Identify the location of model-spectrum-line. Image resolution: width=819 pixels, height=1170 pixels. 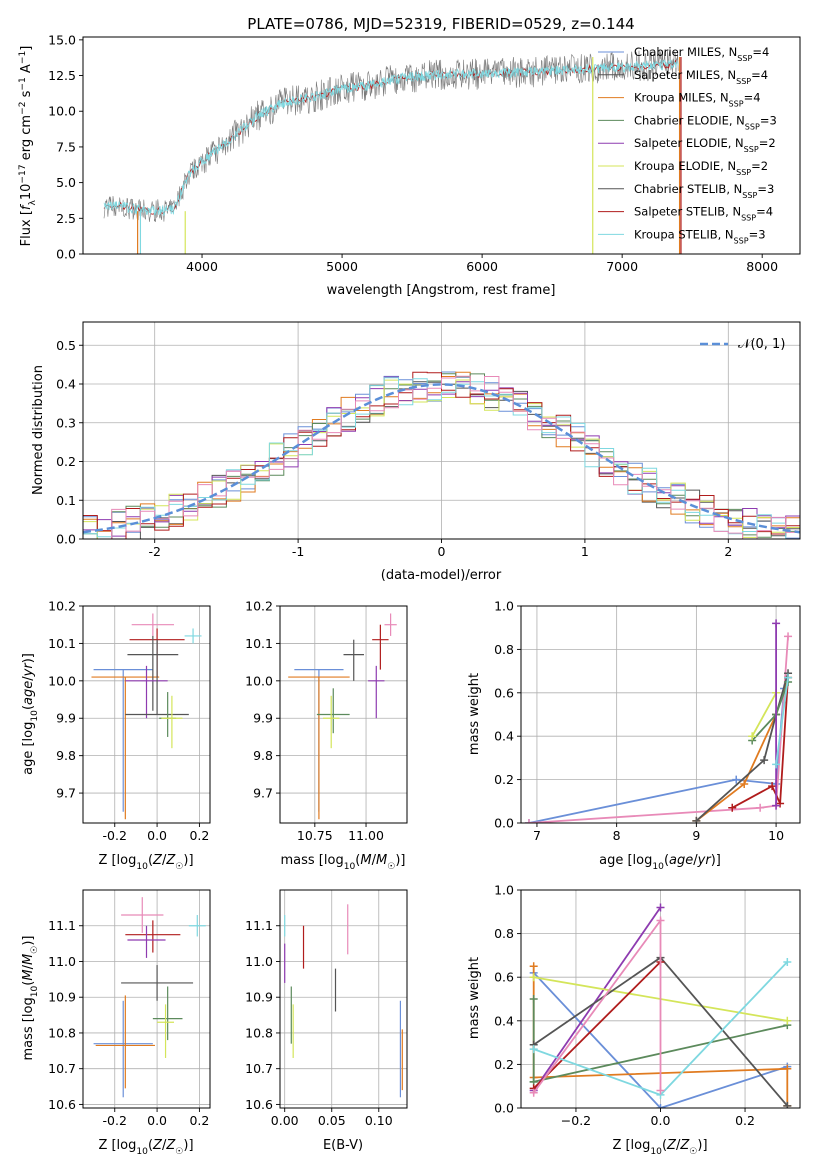
(391, 138).